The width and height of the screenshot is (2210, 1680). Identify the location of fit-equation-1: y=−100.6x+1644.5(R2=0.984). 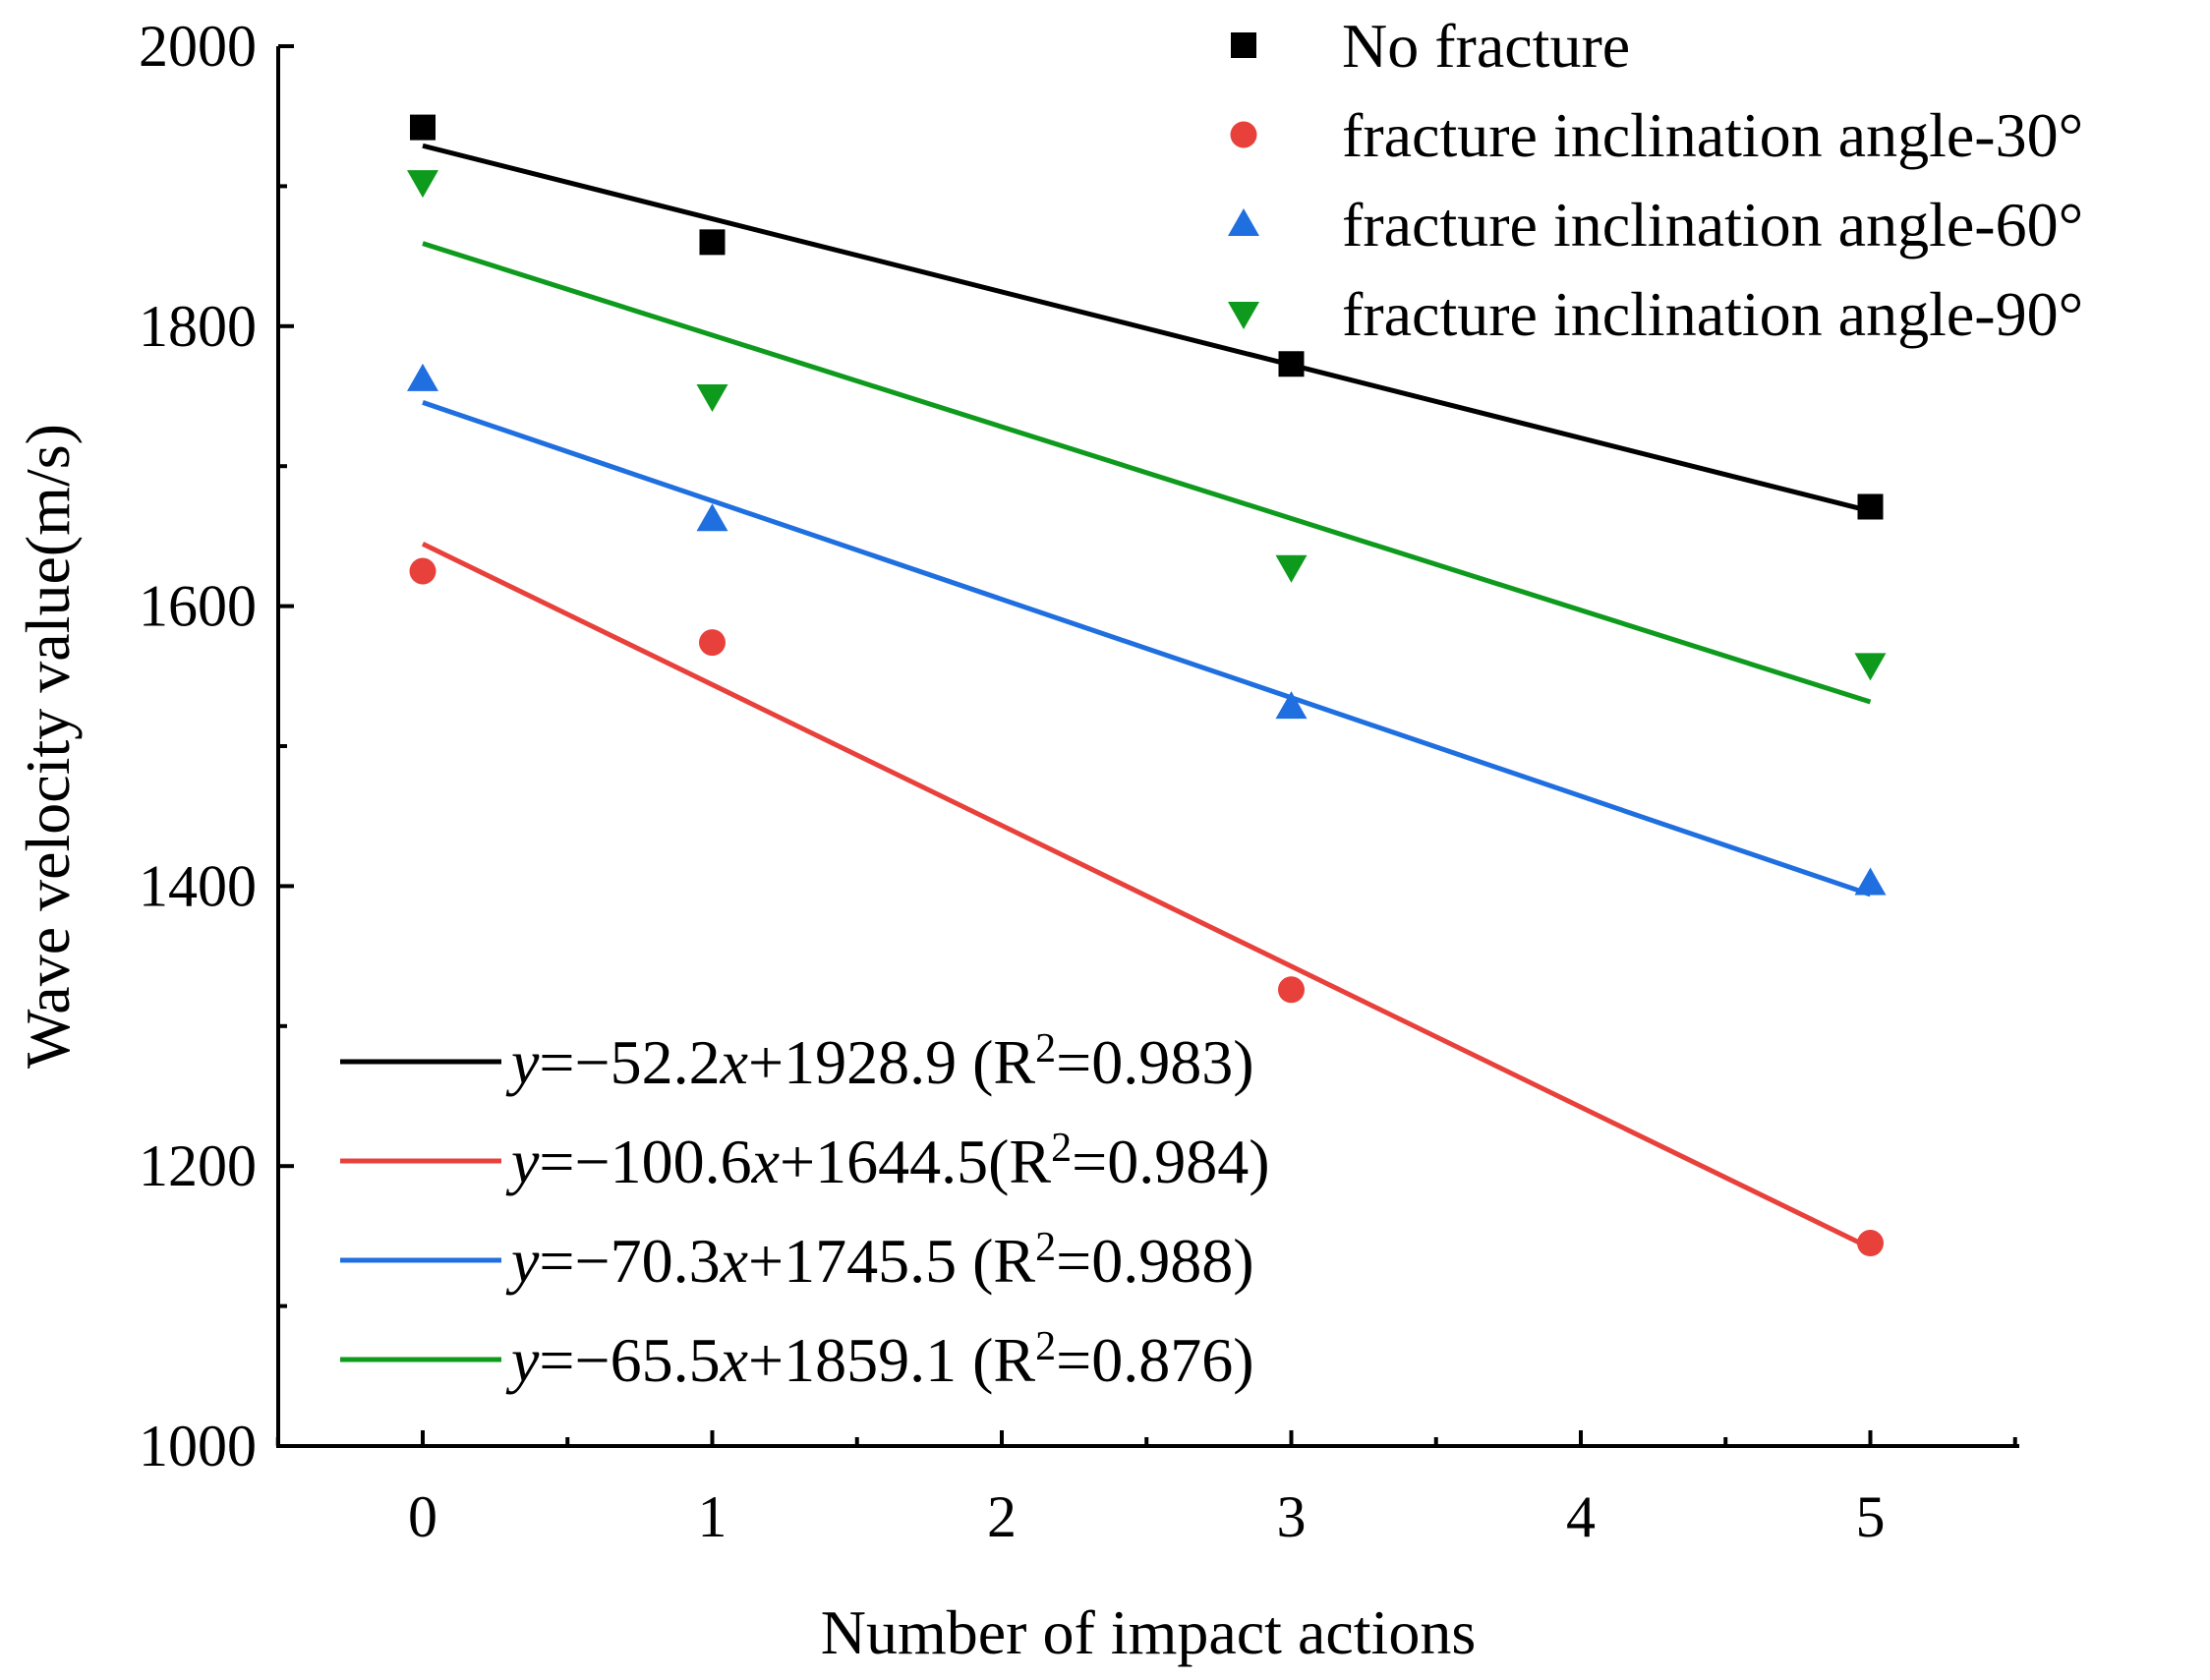
(887, 1161).